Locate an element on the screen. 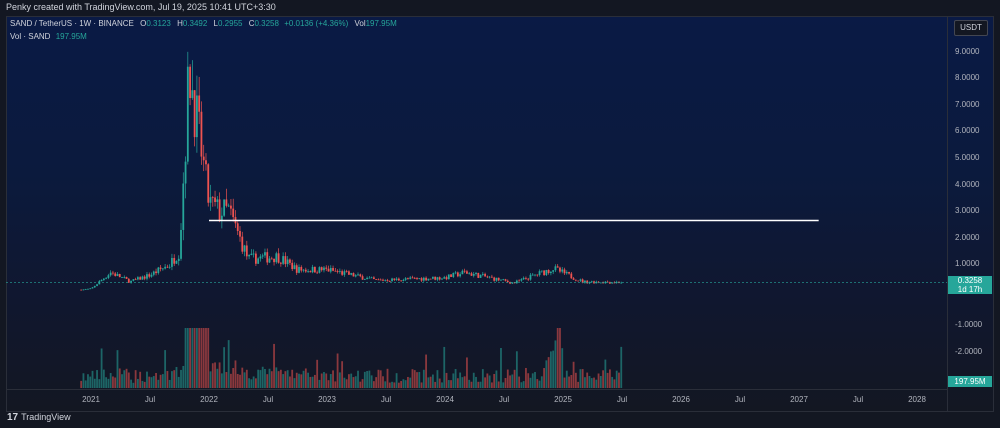 The image size is (1000, 428). price-tick-label: 2.0000 is located at coordinates (967, 237).